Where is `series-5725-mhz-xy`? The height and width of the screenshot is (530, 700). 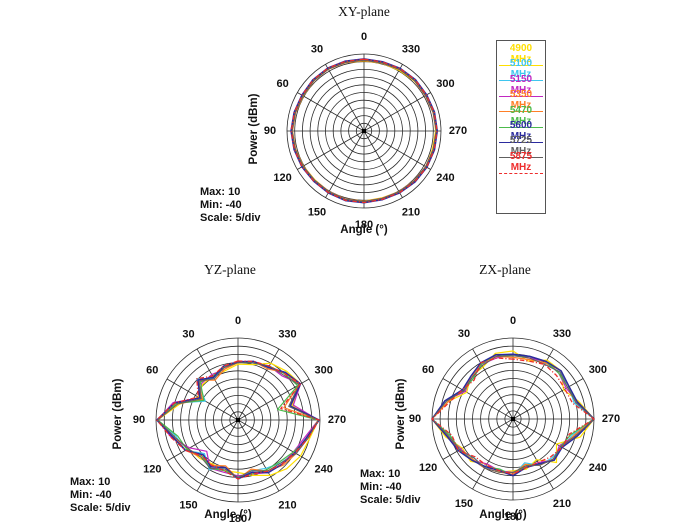 series-5725-mhz-xy is located at coordinates (364, 130).